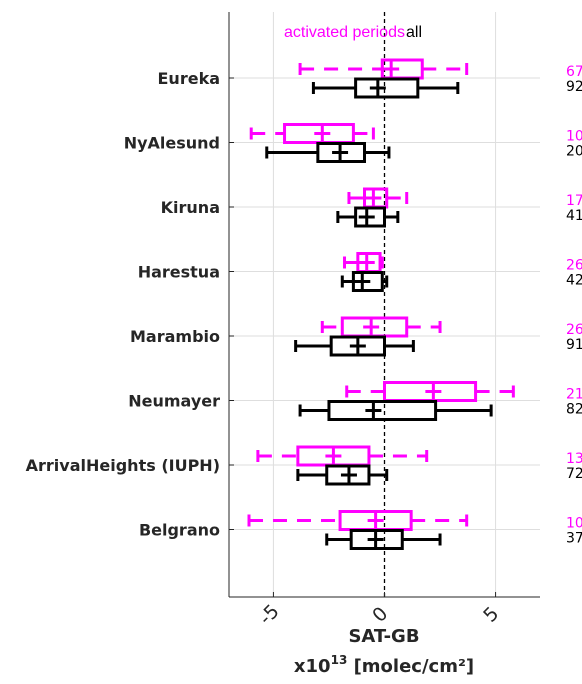  I want to click on category-label-2: Kiruna, so click(190, 207).